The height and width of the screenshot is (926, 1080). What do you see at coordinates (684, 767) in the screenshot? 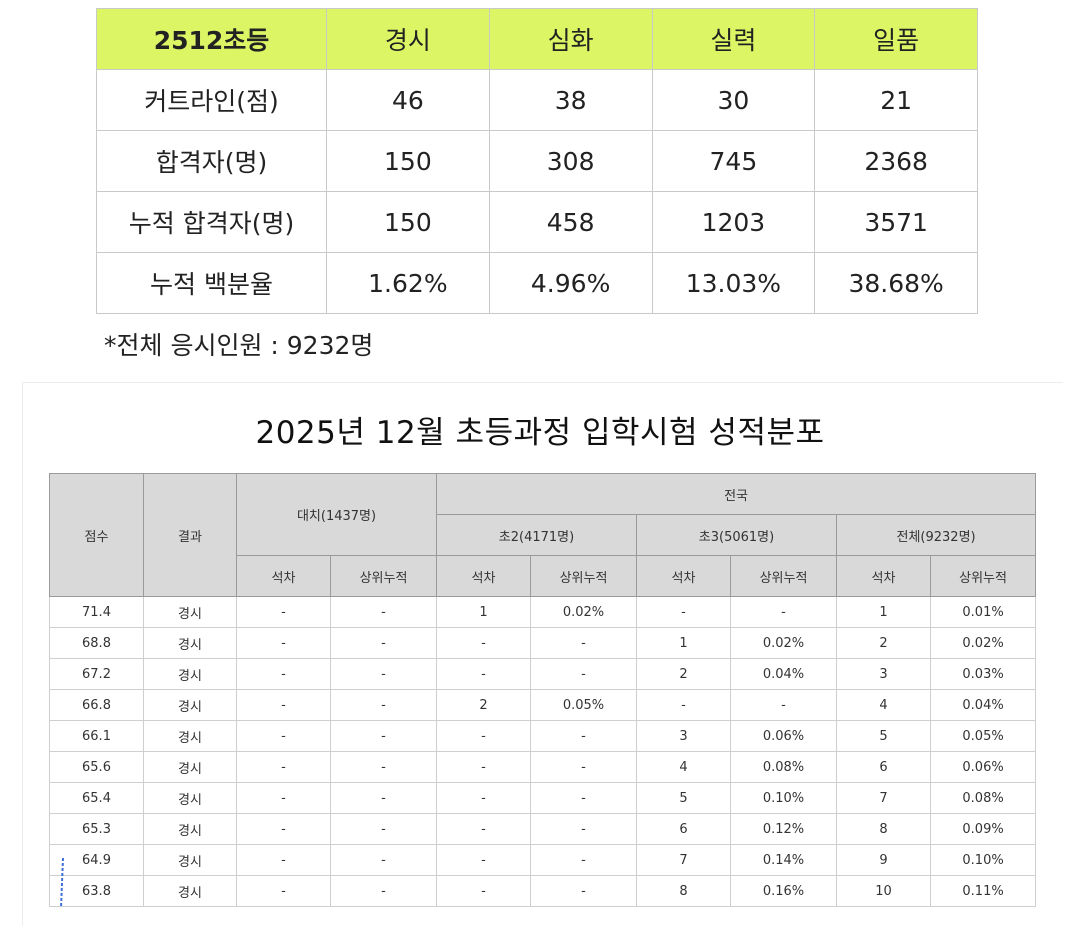
I see `cell-cho3-rank: 4` at bounding box center [684, 767].